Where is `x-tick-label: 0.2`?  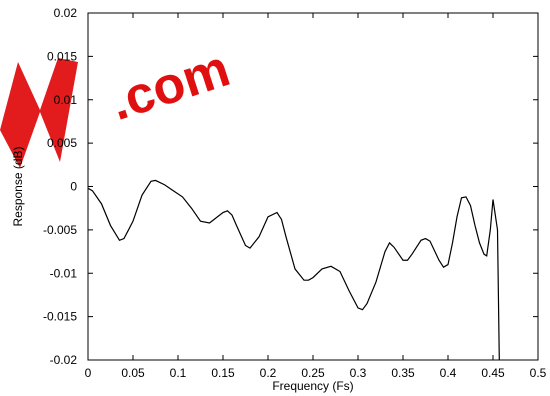
x-tick-label: 0.2 is located at coordinates (268, 373).